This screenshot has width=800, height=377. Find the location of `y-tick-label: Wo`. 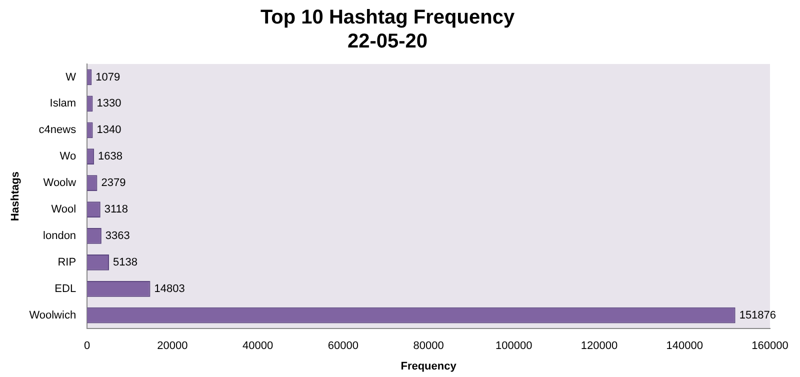

y-tick-label: Wo is located at coordinates (68, 156).